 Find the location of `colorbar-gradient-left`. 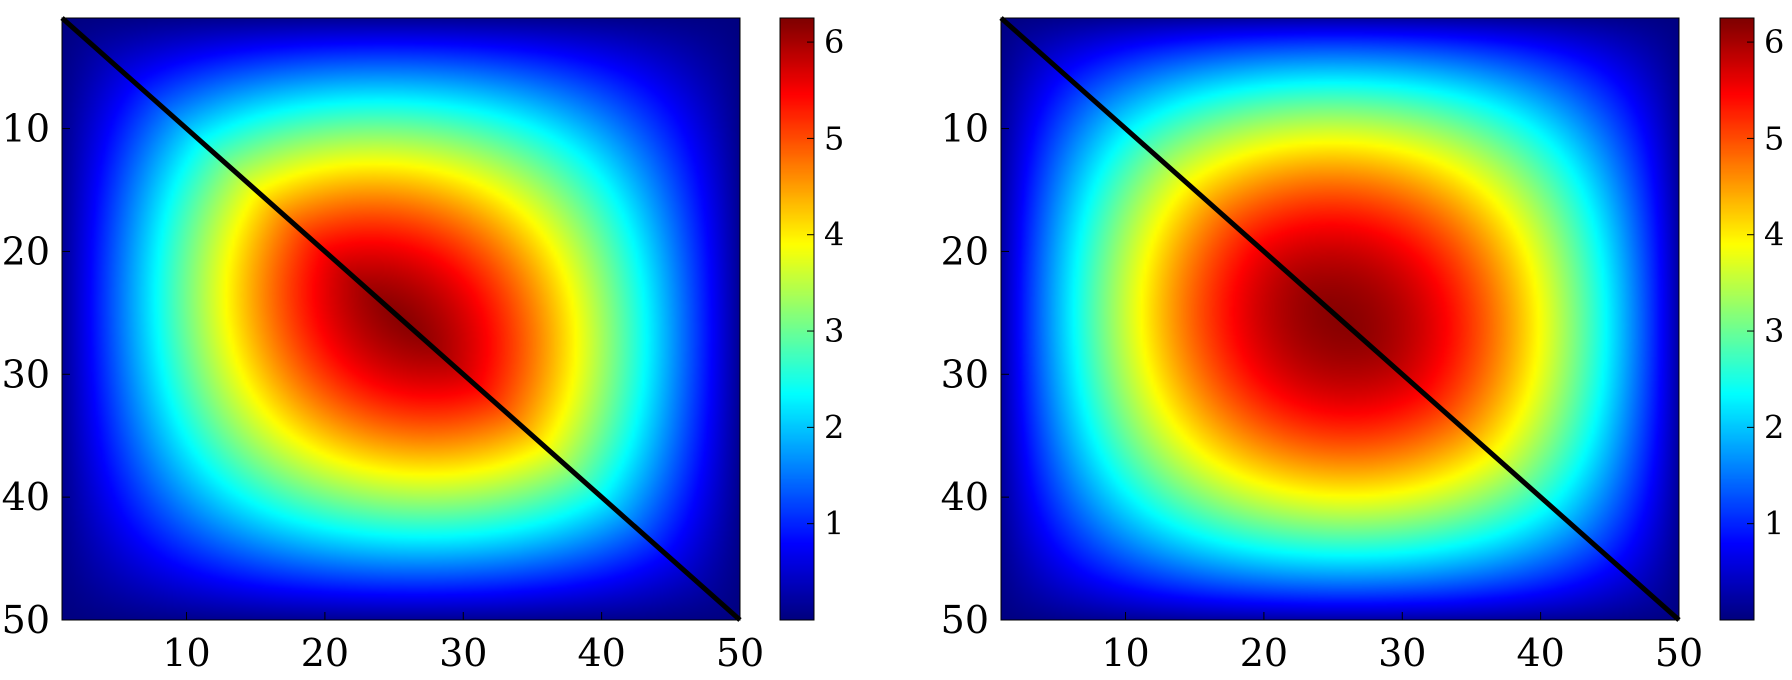

colorbar-gradient-left is located at coordinates (797, 319).